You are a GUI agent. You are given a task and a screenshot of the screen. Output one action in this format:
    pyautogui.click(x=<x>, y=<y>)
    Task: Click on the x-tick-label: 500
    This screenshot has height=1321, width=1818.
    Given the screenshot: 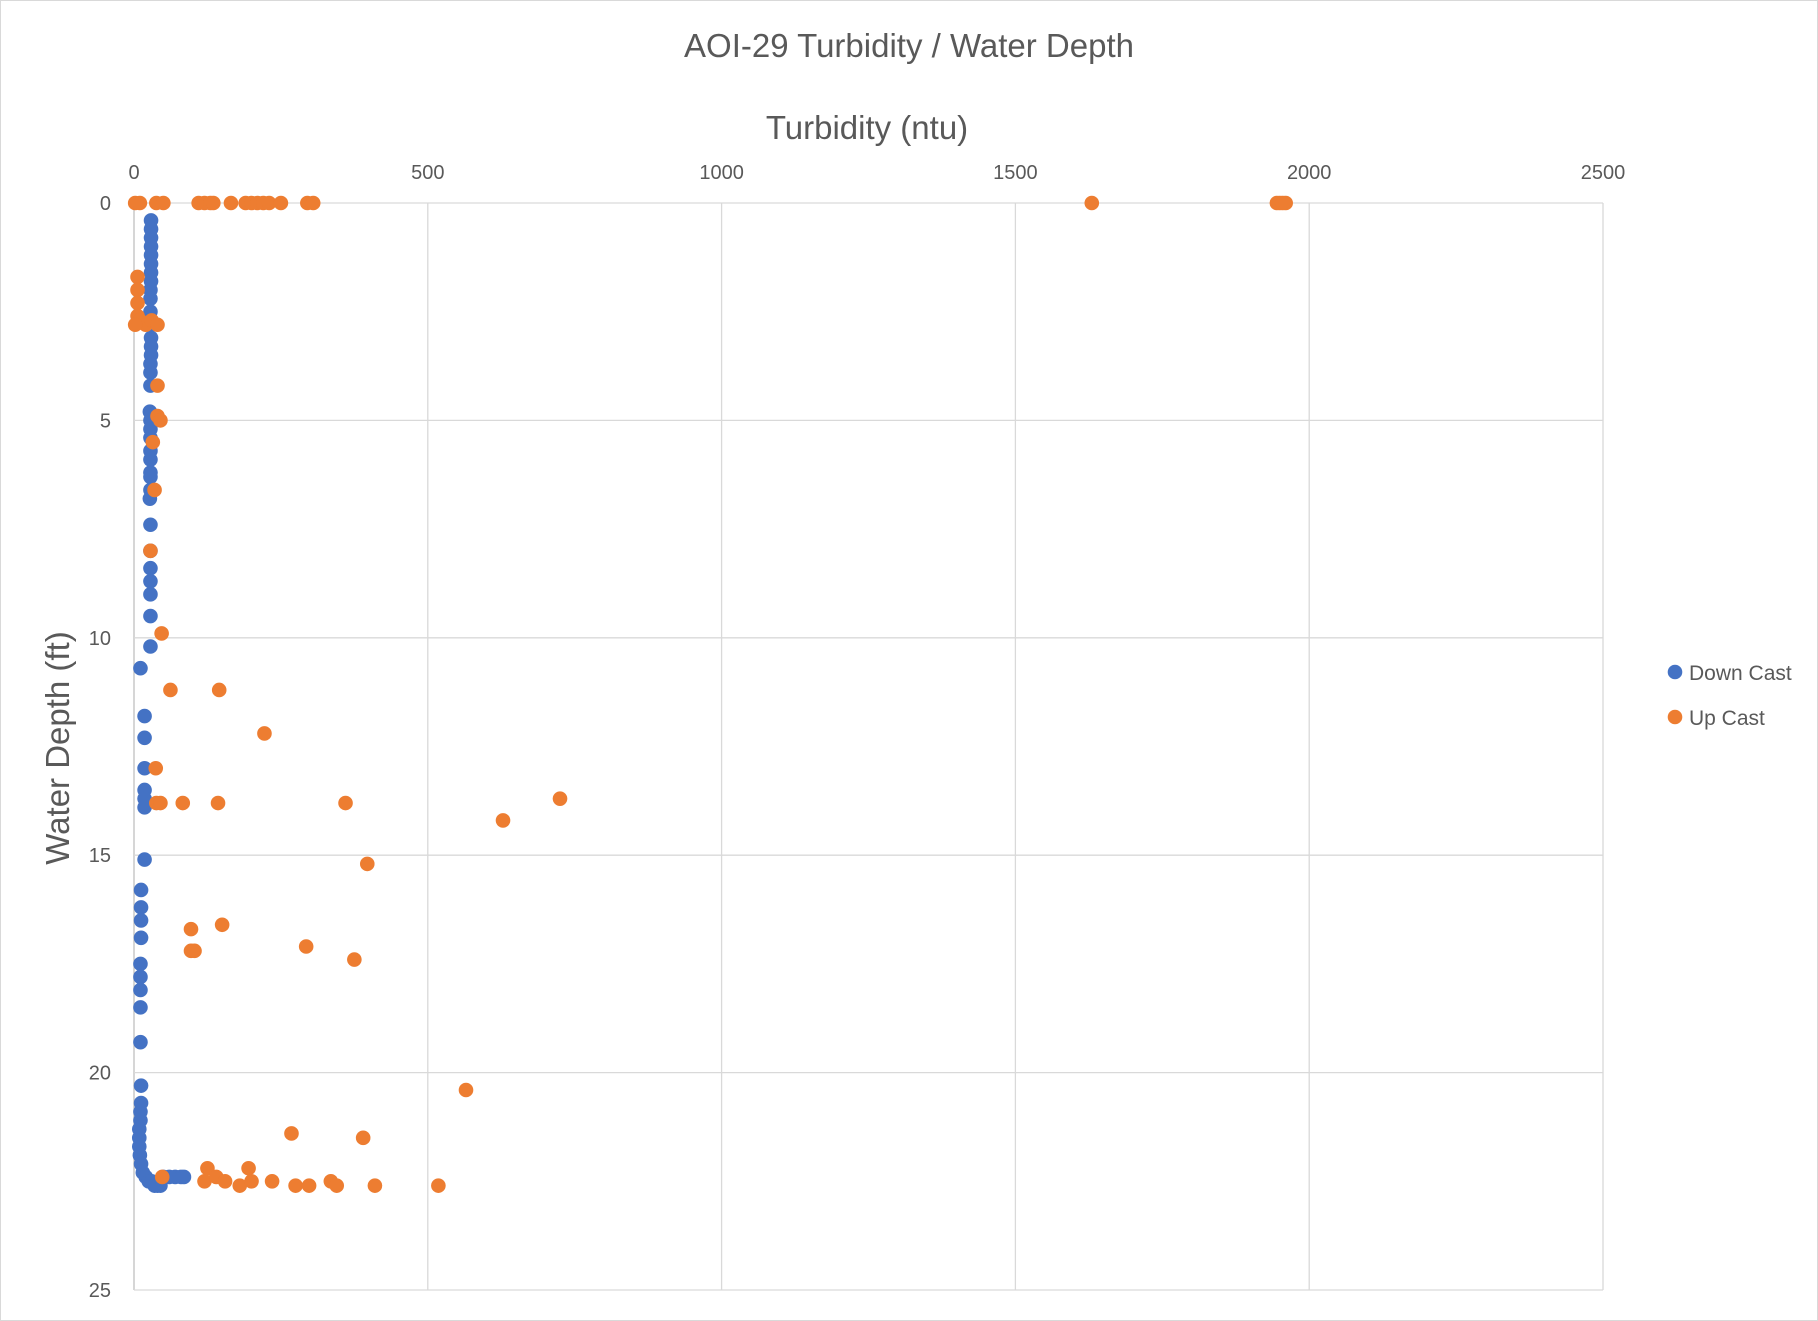 What is the action you would take?
    pyautogui.click(x=427, y=173)
    